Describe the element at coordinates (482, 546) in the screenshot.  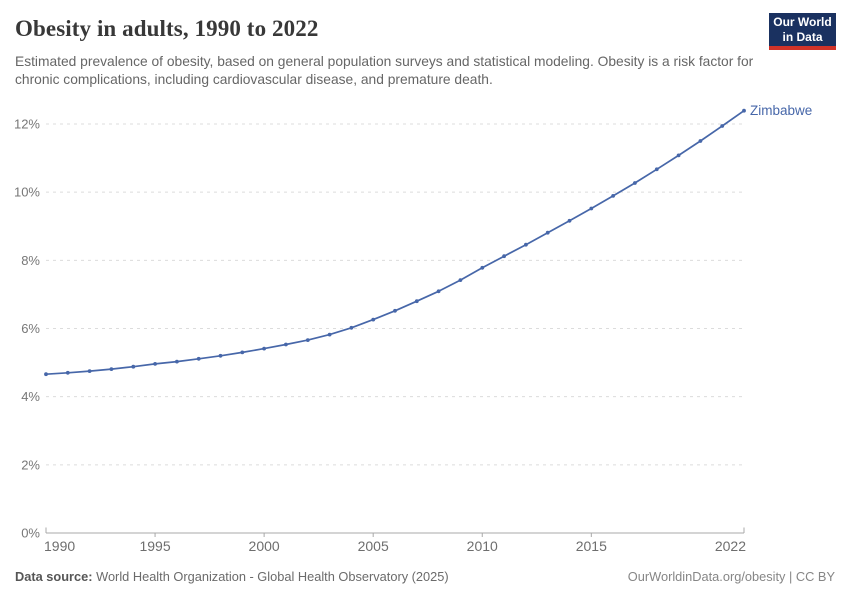
I see `x-axis-tick-label: 2010` at that location.